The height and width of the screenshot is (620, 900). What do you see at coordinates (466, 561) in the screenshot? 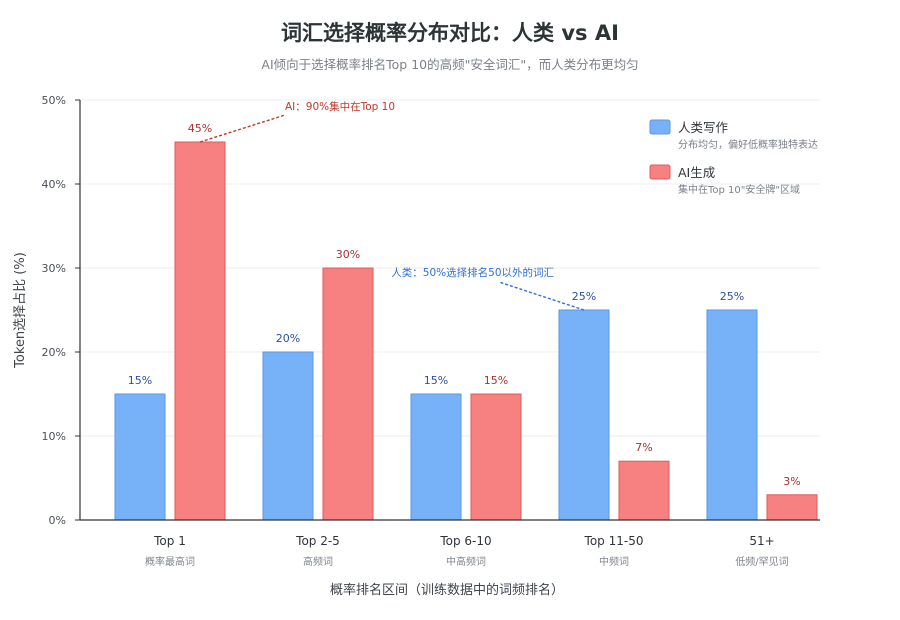
I see `x-tick-sublabel: 中高频词` at bounding box center [466, 561].